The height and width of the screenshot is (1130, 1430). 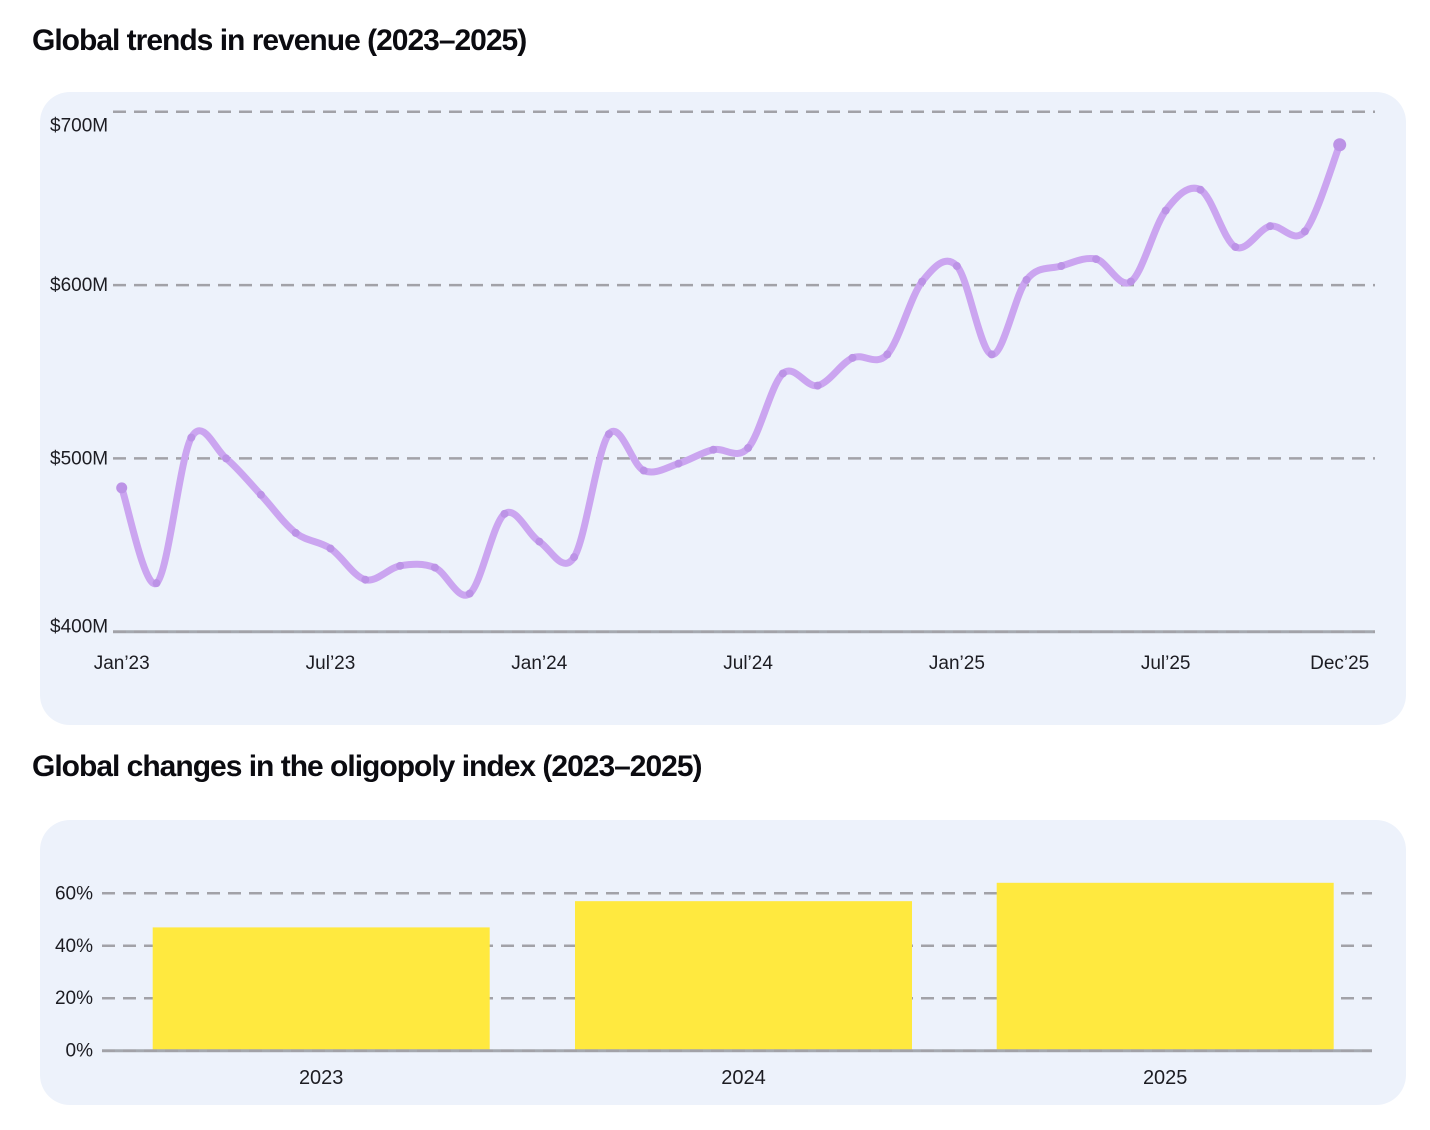 I want to click on y-tick-label: 0%, so click(x=80, y=1051).